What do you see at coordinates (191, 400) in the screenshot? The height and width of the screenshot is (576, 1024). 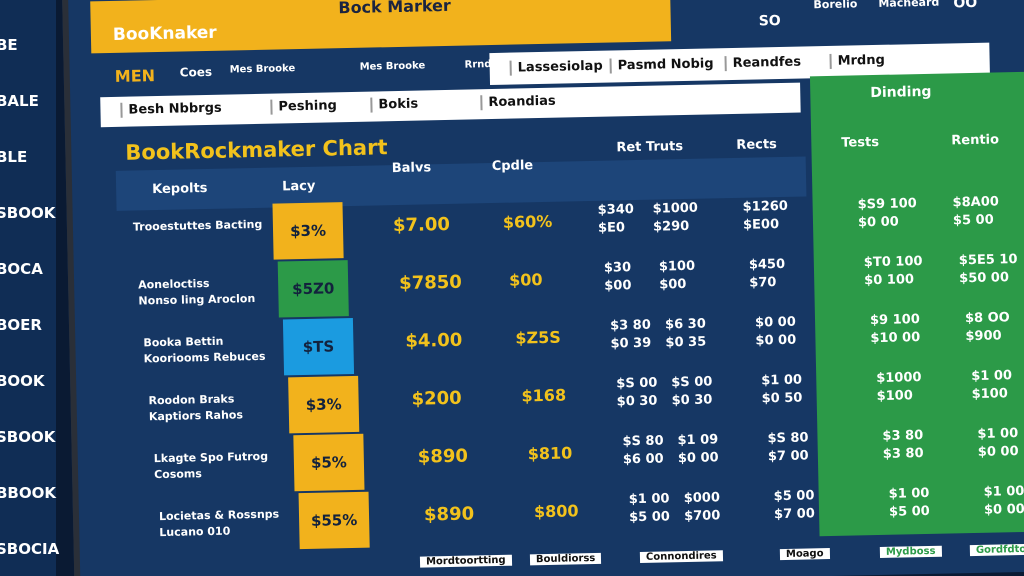 I see `row-name: Roodon Braks` at bounding box center [191, 400].